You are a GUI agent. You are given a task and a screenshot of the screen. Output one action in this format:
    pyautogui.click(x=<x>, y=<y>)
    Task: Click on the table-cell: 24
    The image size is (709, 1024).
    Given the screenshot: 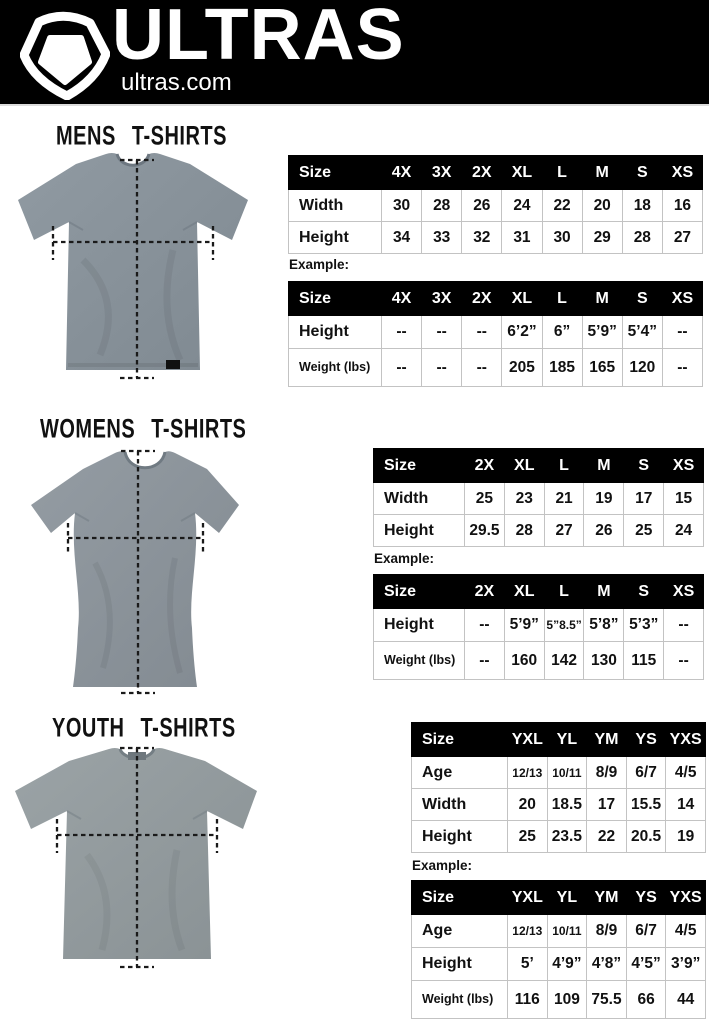 What is the action you would take?
    pyautogui.click(x=522, y=205)
    